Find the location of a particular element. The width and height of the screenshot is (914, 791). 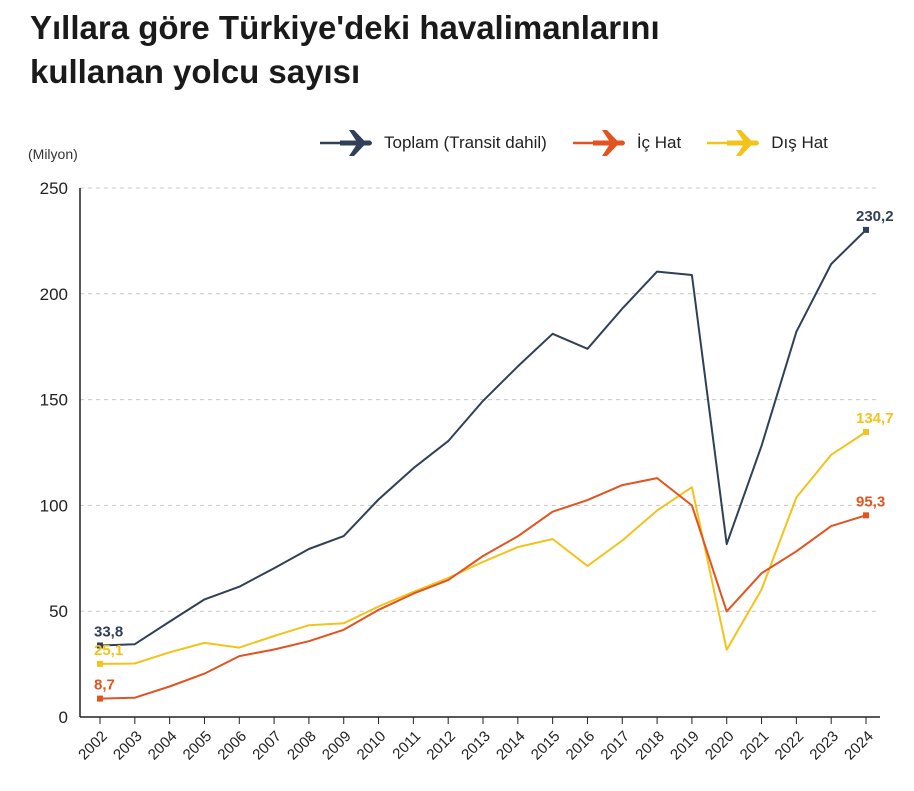

legend-label-international: Dış Hat is located at coordinates (799, 142).